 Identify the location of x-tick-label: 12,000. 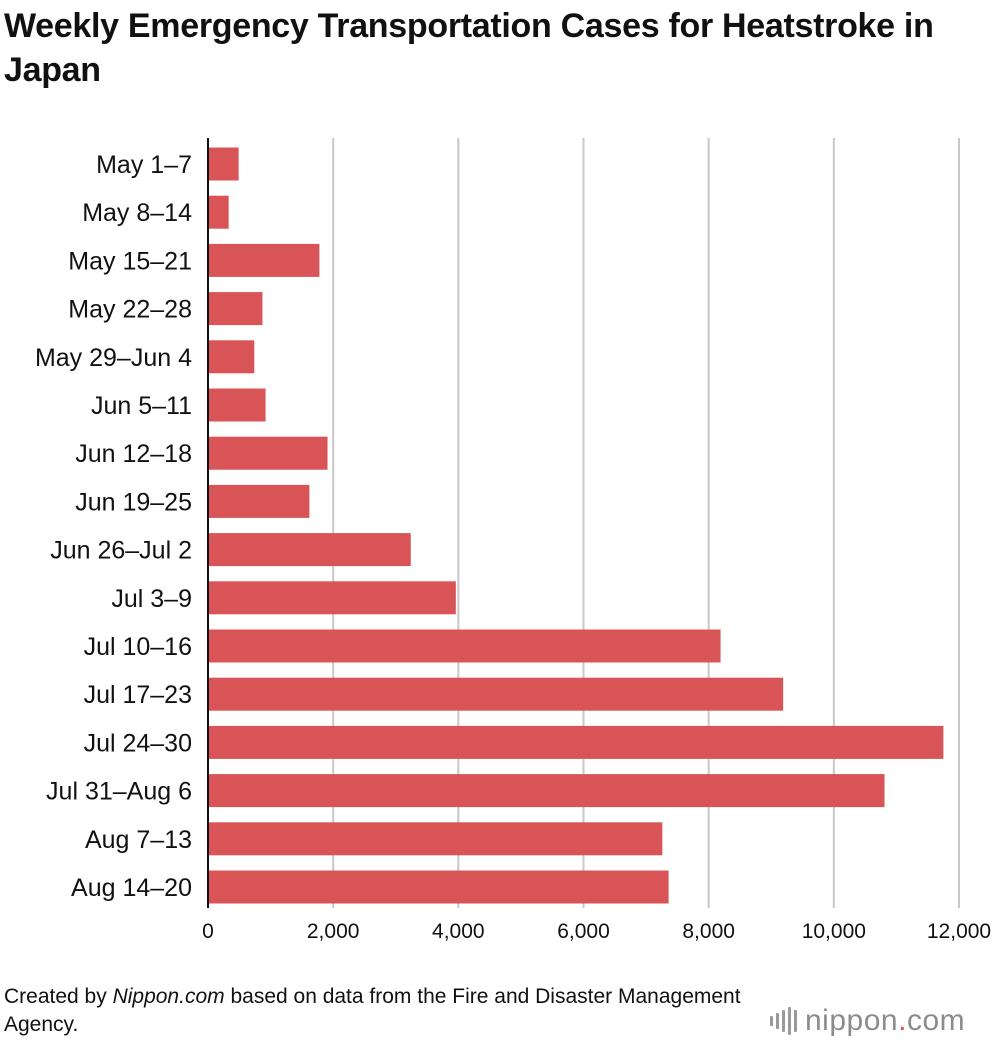
(959, 931).